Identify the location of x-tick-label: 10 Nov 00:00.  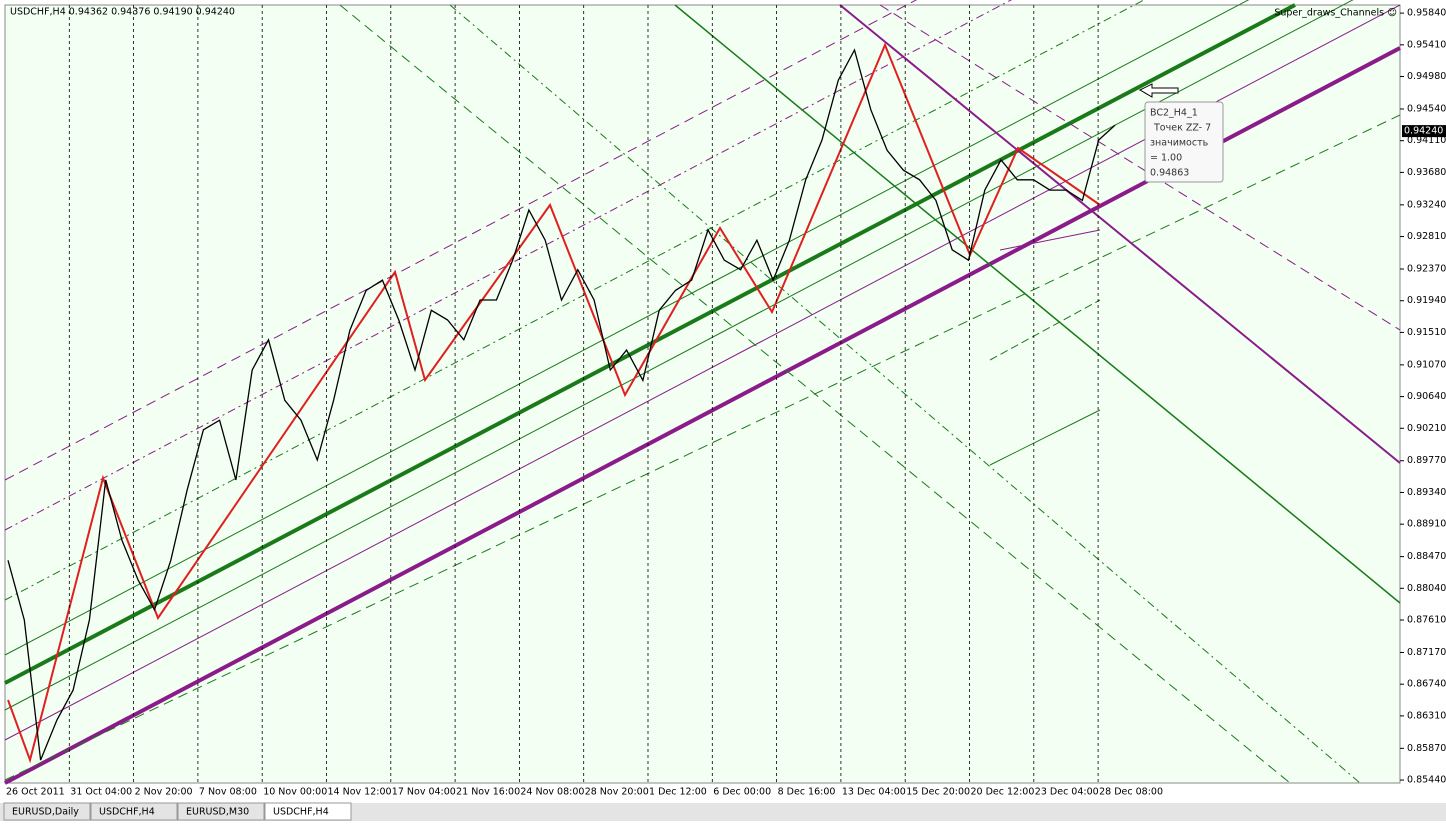
(295, 792).